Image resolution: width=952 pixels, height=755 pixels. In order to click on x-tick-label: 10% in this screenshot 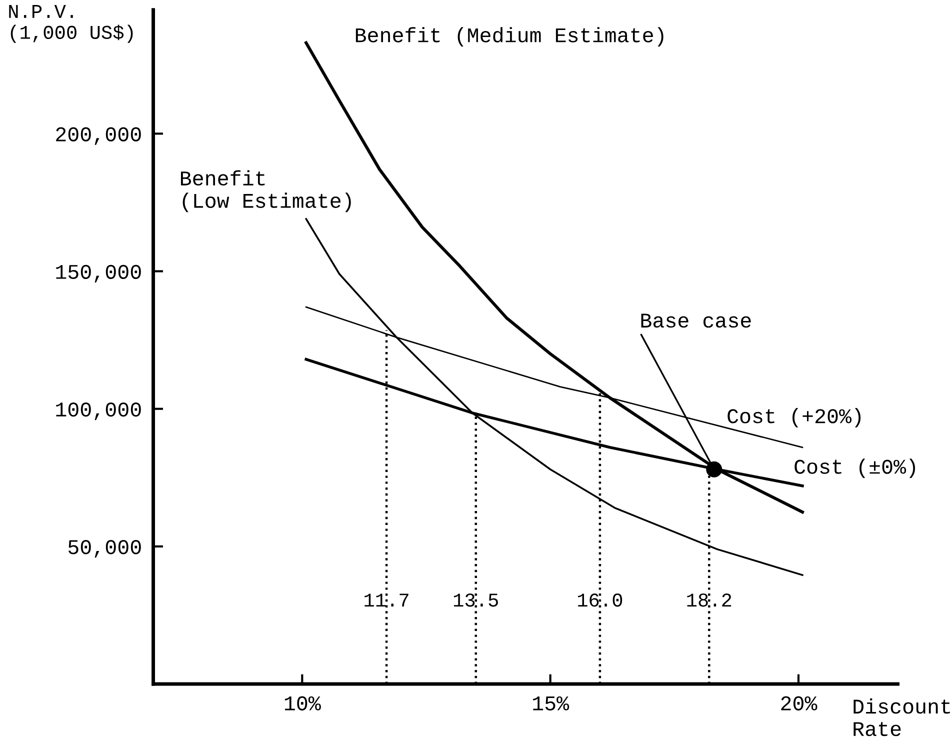, I will do `click(302, 703)`.